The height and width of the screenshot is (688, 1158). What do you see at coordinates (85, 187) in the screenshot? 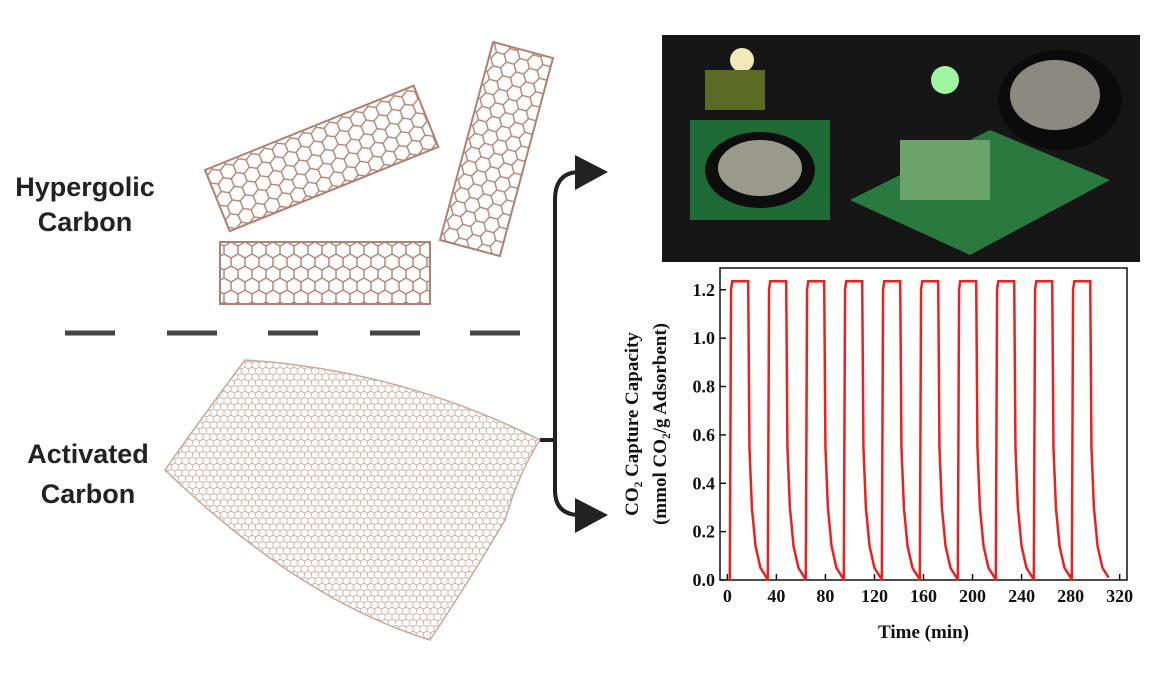
I see `label: Hypergolic` at bounding box center [85, 187].